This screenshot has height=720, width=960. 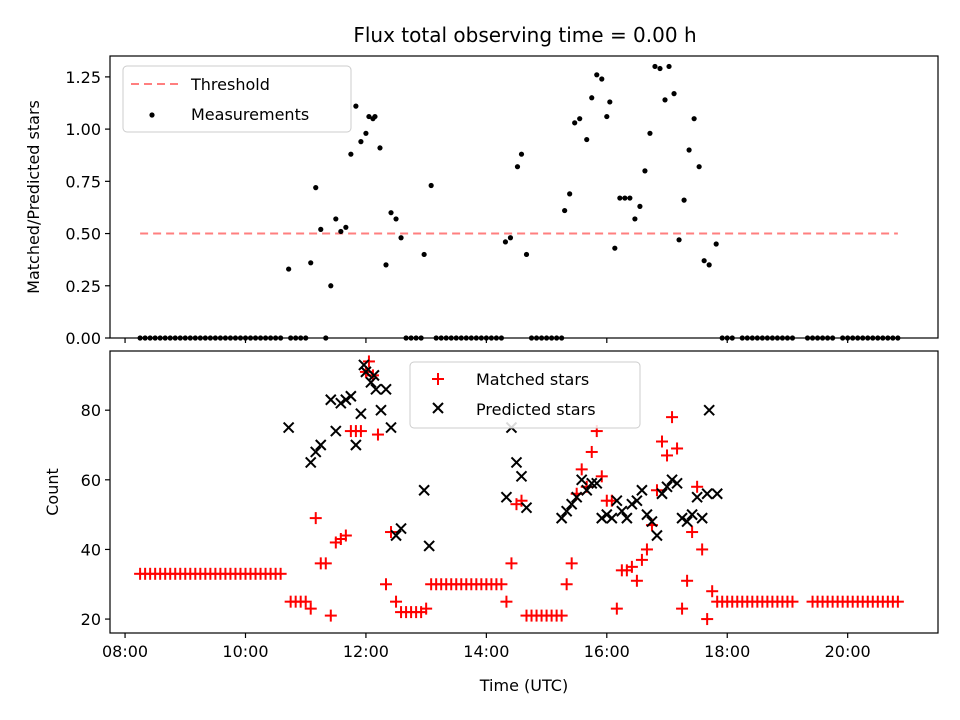 I want to click on x-tick-label: 14:00, so click(x=486, y=651).